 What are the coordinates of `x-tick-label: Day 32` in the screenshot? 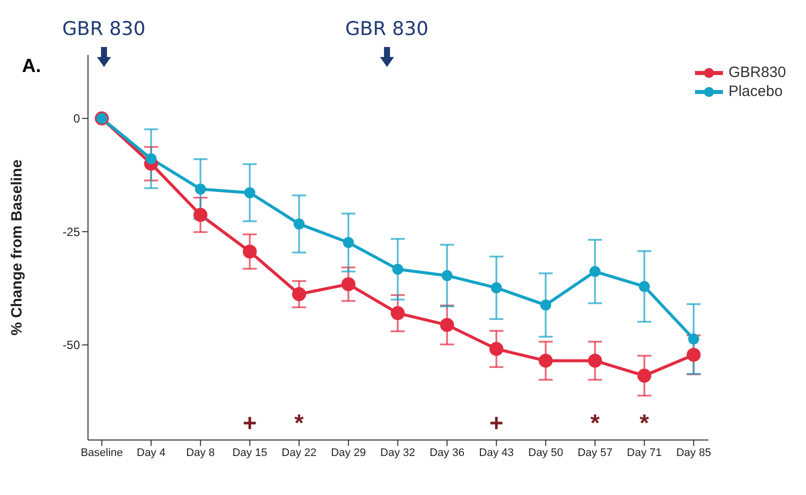 It's located at (398, 452).